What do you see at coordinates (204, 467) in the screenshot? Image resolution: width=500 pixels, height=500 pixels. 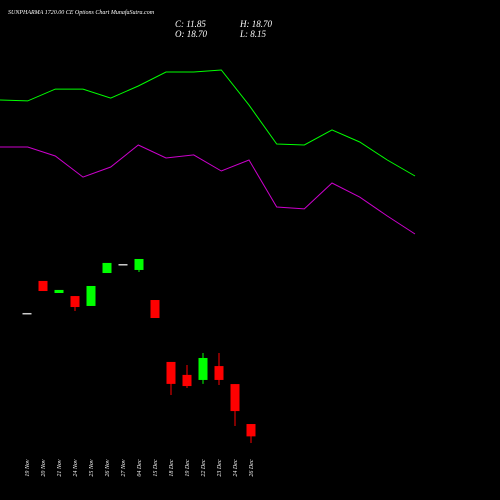 I see `x-tick-label: 22 Dec` at bounding box center [204, 467].